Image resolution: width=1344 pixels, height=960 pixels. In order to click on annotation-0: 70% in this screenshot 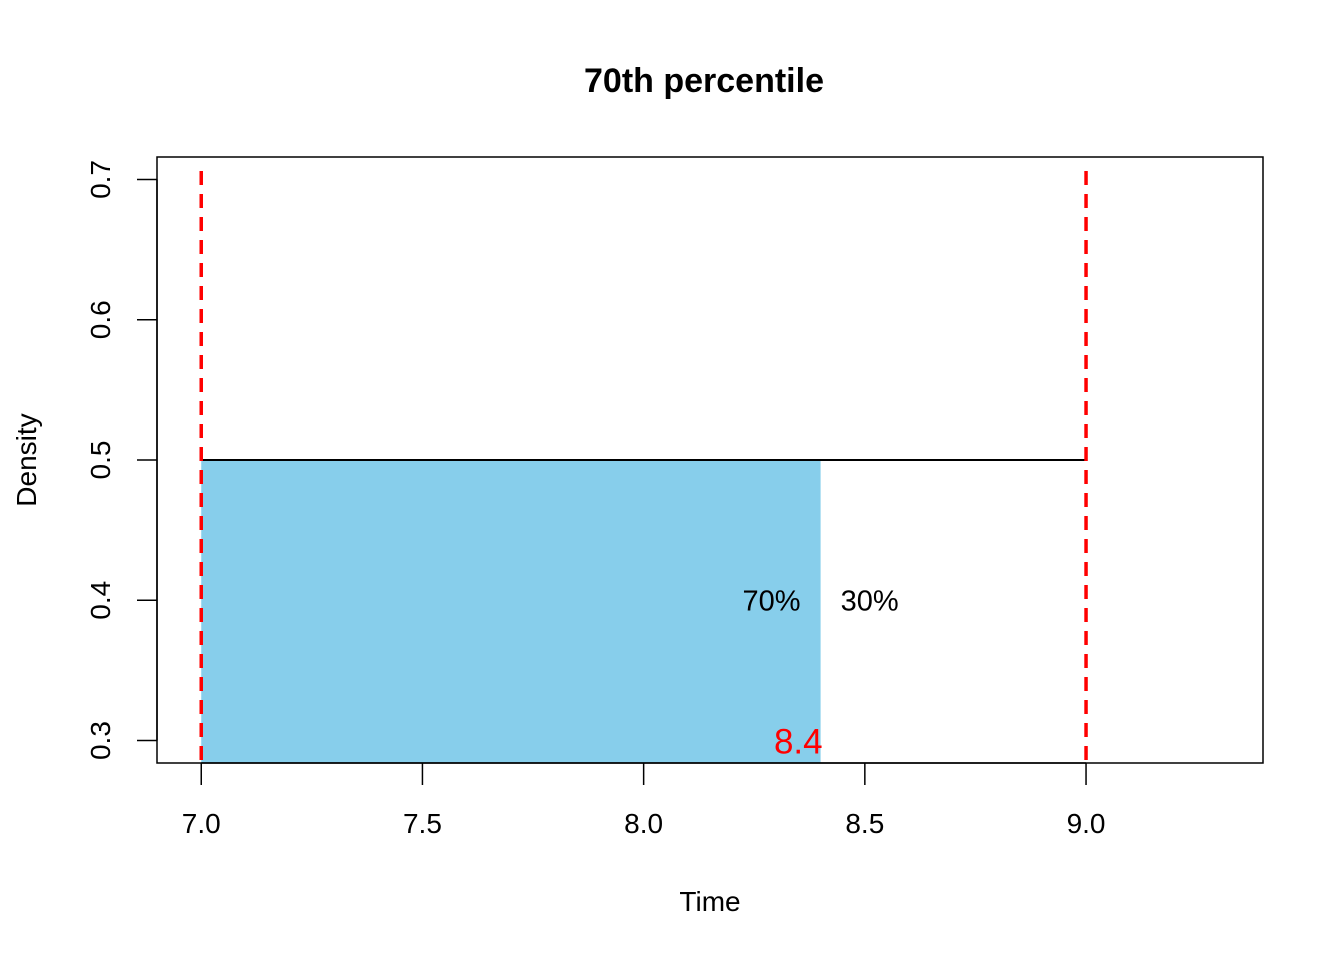, I will do `click(772, 601)`.